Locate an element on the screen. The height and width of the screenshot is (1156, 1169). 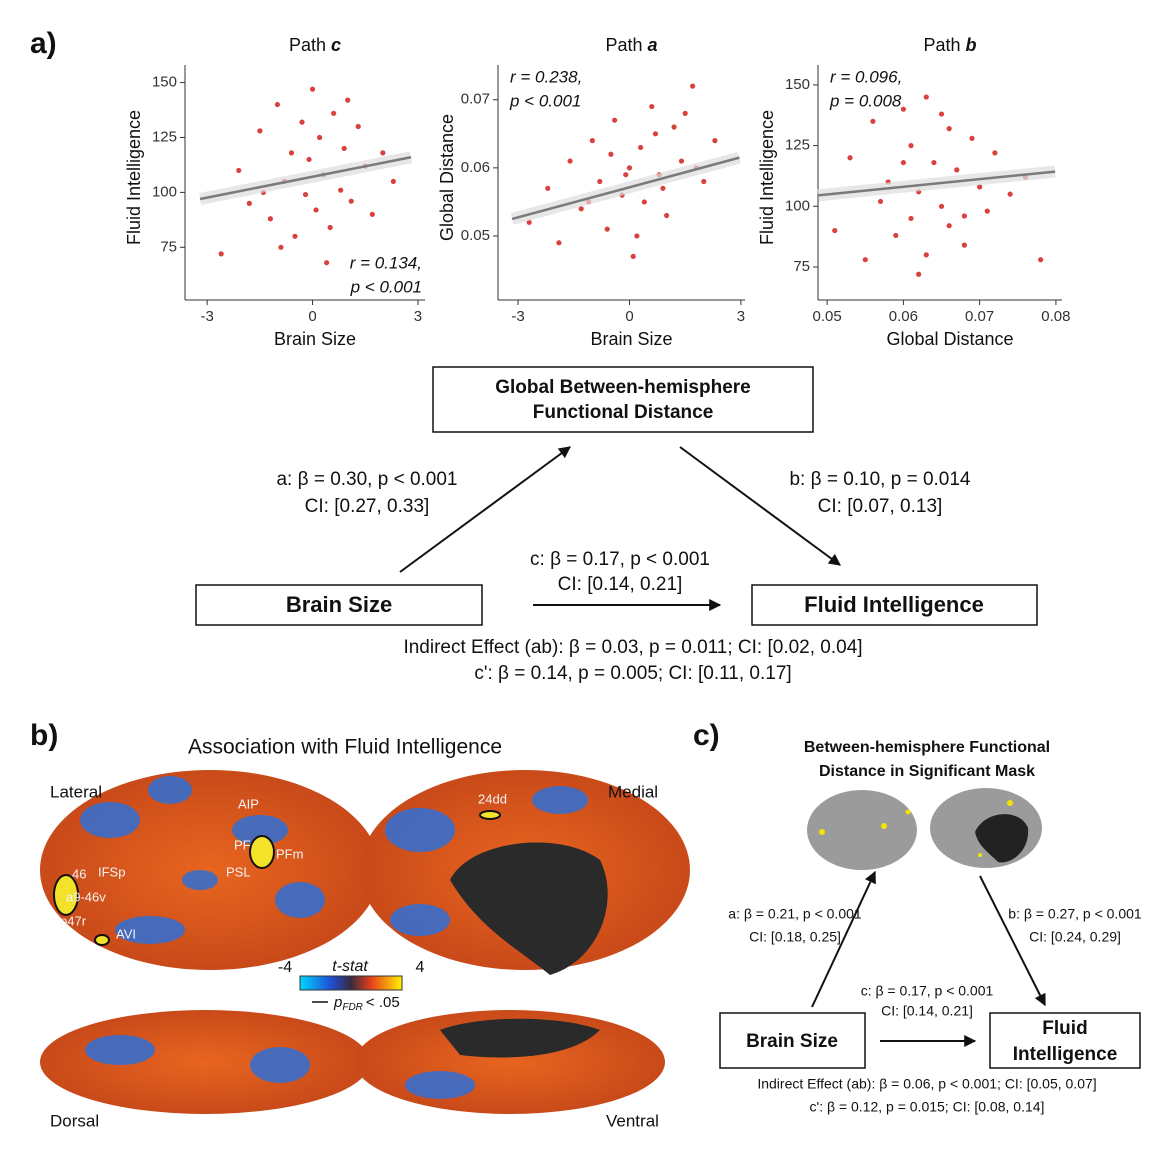
region-label: PFm is located at coordinates (289, 853).